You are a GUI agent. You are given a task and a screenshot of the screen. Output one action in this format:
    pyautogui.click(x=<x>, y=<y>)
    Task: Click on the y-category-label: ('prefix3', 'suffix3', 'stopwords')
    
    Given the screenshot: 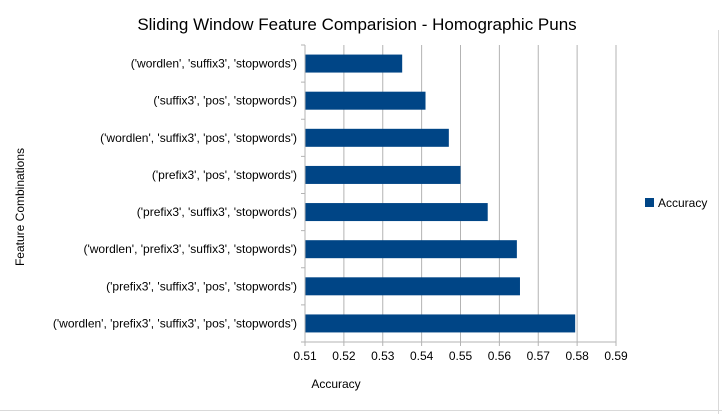 What is the action you would take?
    pyautogui.click(x=217, y=212)
    